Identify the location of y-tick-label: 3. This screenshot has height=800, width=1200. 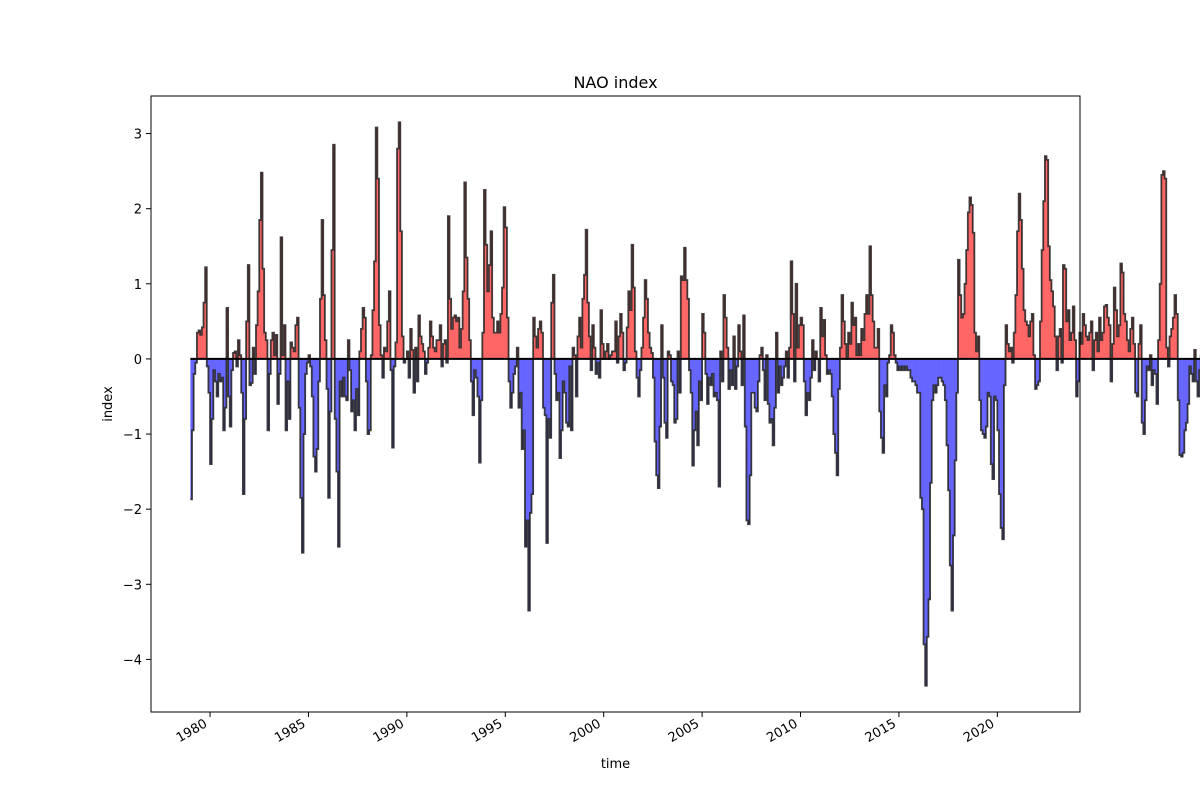
(138, 135).